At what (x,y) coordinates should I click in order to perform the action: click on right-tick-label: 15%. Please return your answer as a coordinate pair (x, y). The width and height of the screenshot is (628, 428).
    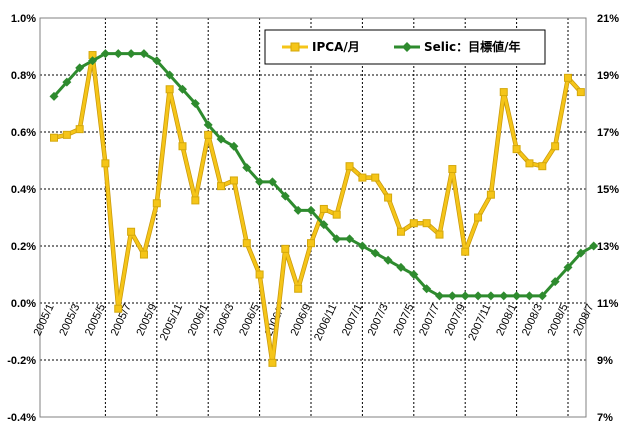
    Looking at the image, I should click on (608, 190).